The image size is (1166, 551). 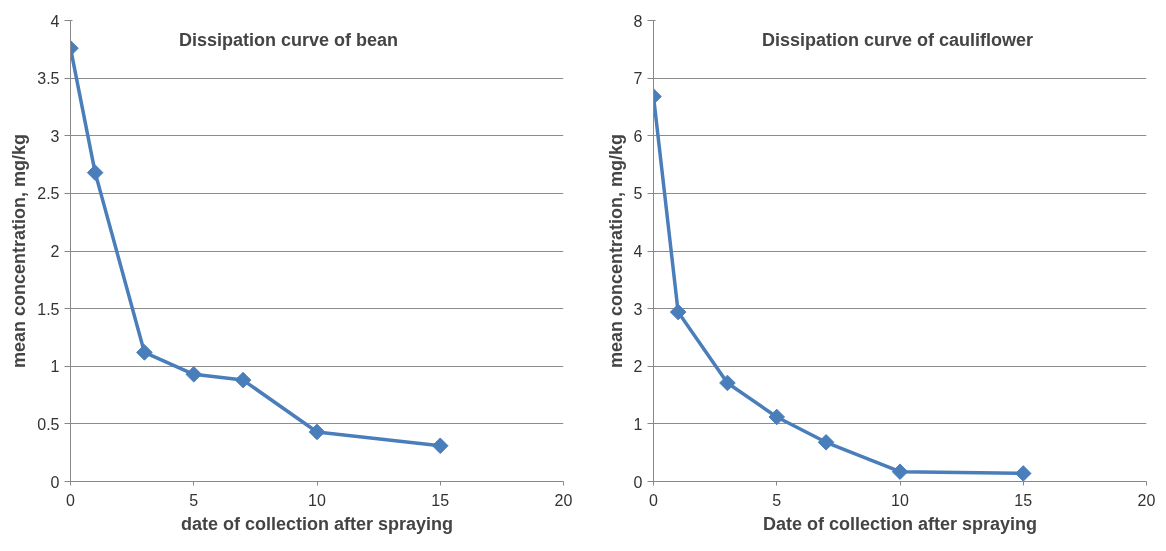 What do you see at coordinates (48, 79) in the screenshot?
I see `y-tick-label: 3.5` at bounding box center [48, 79].